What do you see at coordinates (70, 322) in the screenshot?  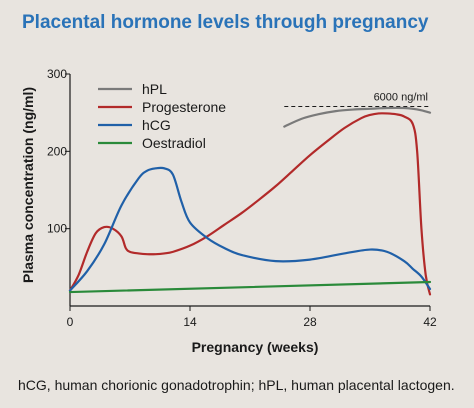 I see `x-tick-label: 0` at bounding box center [70, 322].